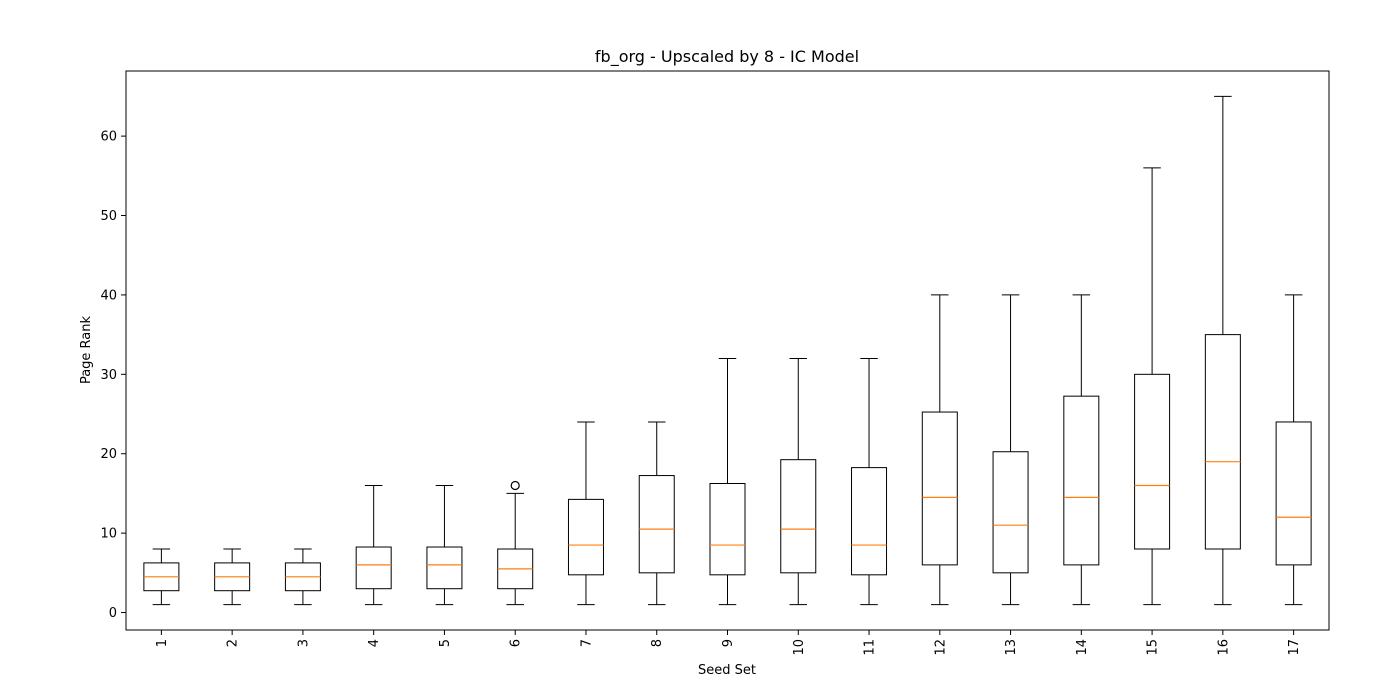 The image size is (1400, 700). What do you see at coordinates (799, 647) in the screenshot?
I see `x-tick-label: 10` at bounding box center [799, 647].